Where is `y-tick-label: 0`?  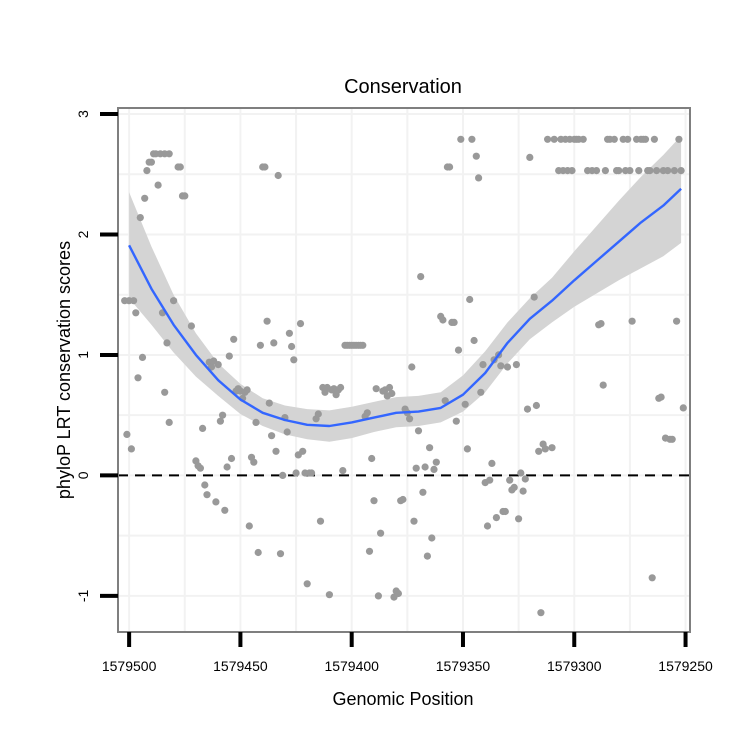
y-tick-label: 0 is located at coordinates (83, 475).